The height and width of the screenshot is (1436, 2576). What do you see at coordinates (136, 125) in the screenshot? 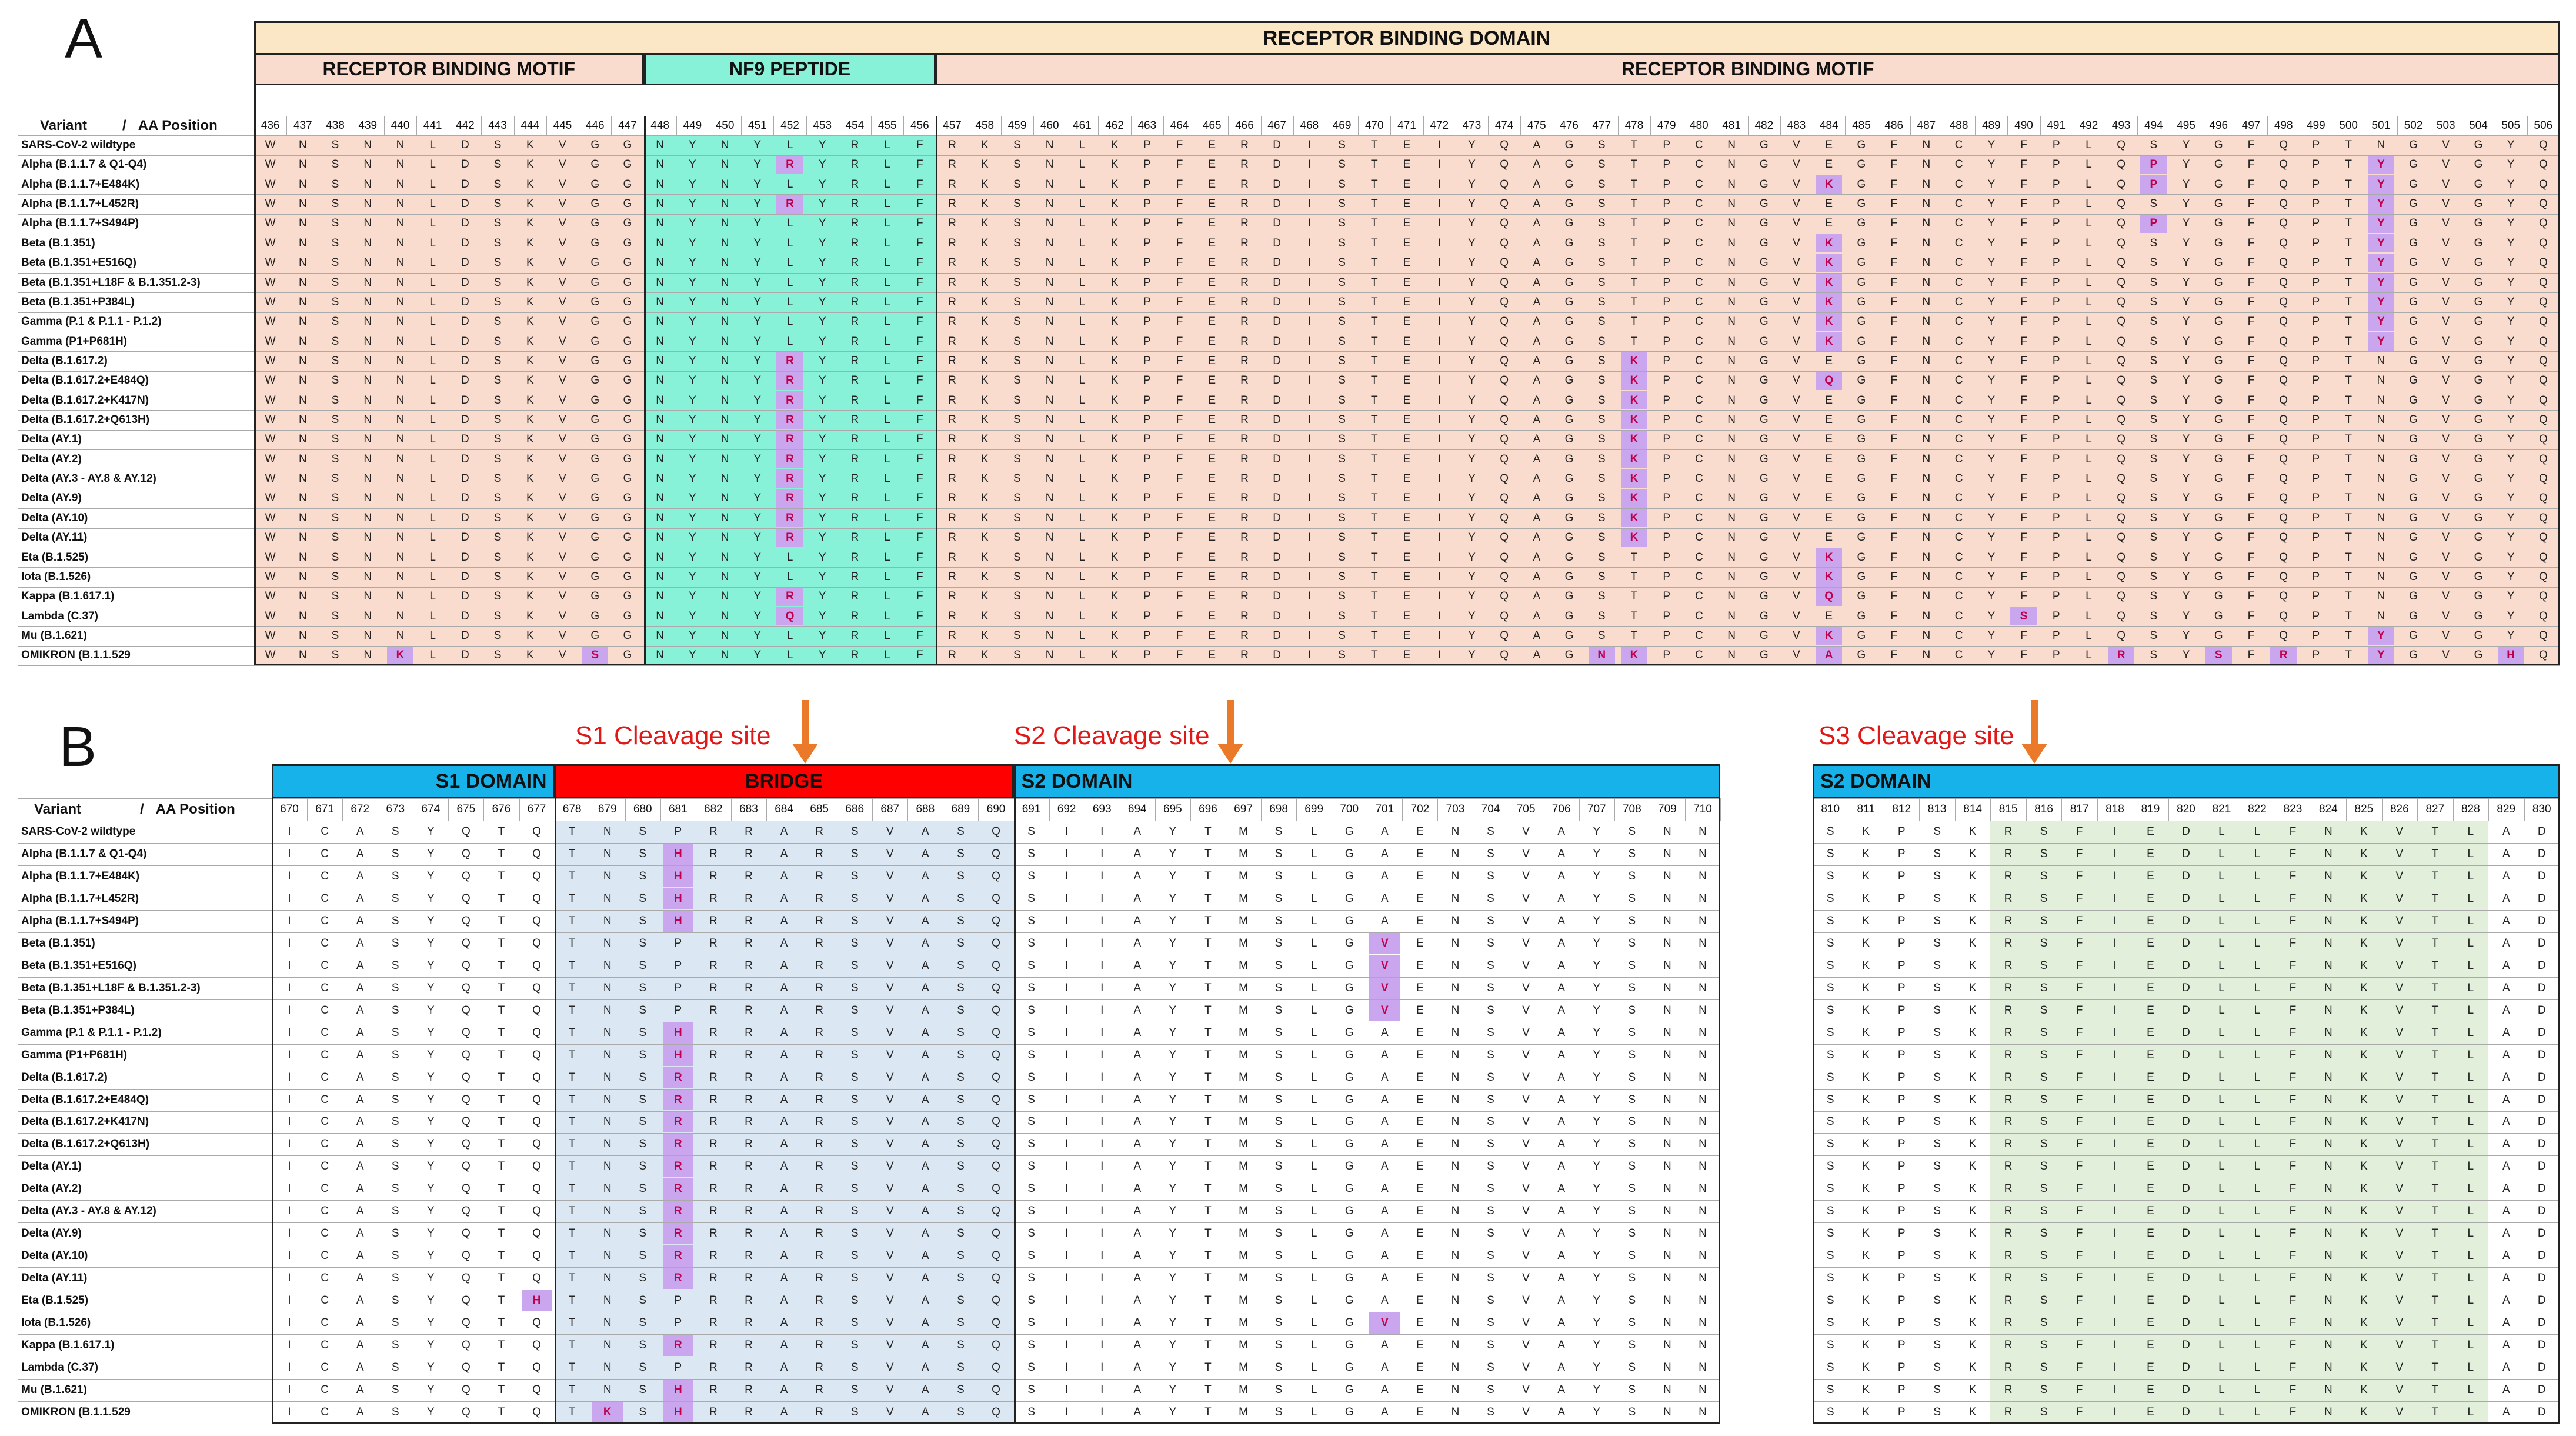
I see `panel-a-header: Variant / AA Position` at bounding box center [136, 125].